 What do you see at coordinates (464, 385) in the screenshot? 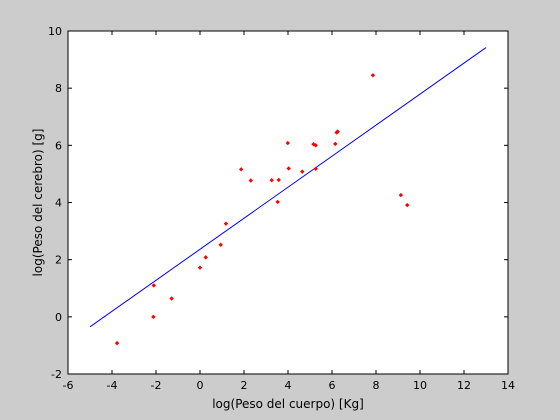
I see `x-tick-label: 12` at bounding box center [464, 385].